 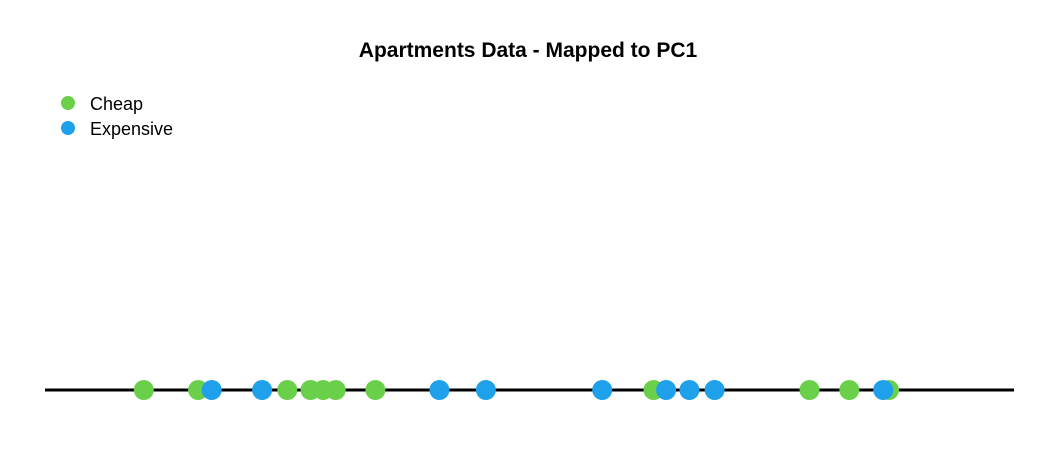 What do you see at coordinates (68, 103) in the screenshot?
I see `legend-marker-cheap` at bounding box center [68, 103].